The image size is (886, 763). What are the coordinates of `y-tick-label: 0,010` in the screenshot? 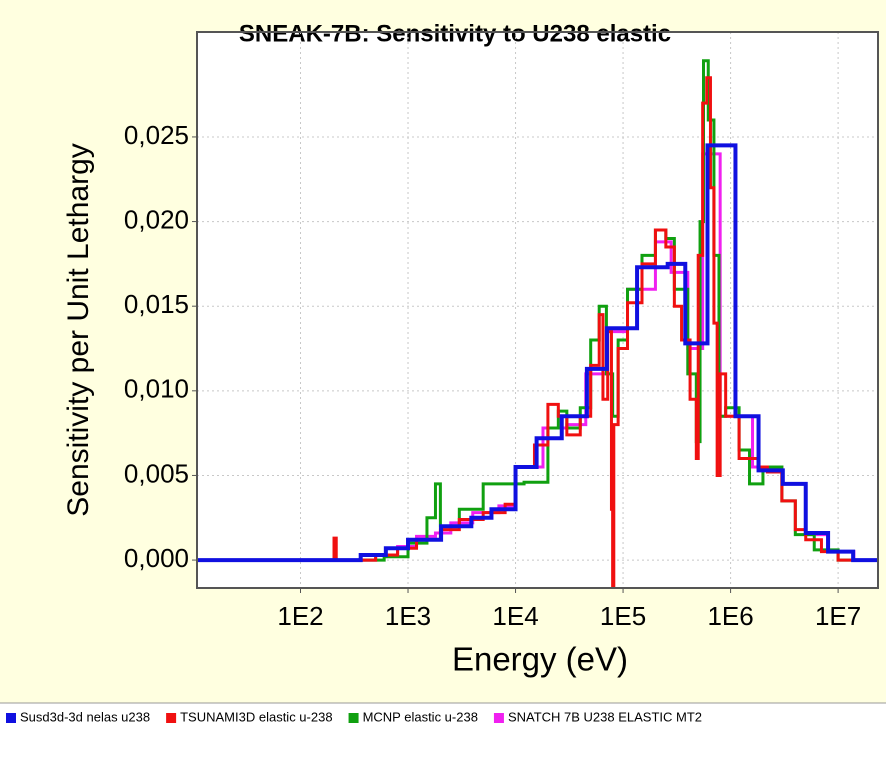 It's located at (156, 389).